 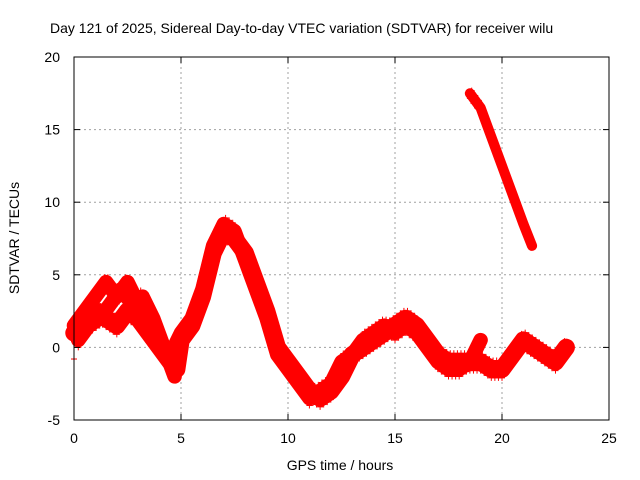 I want to click on series-line, so click(x=126, y=333).